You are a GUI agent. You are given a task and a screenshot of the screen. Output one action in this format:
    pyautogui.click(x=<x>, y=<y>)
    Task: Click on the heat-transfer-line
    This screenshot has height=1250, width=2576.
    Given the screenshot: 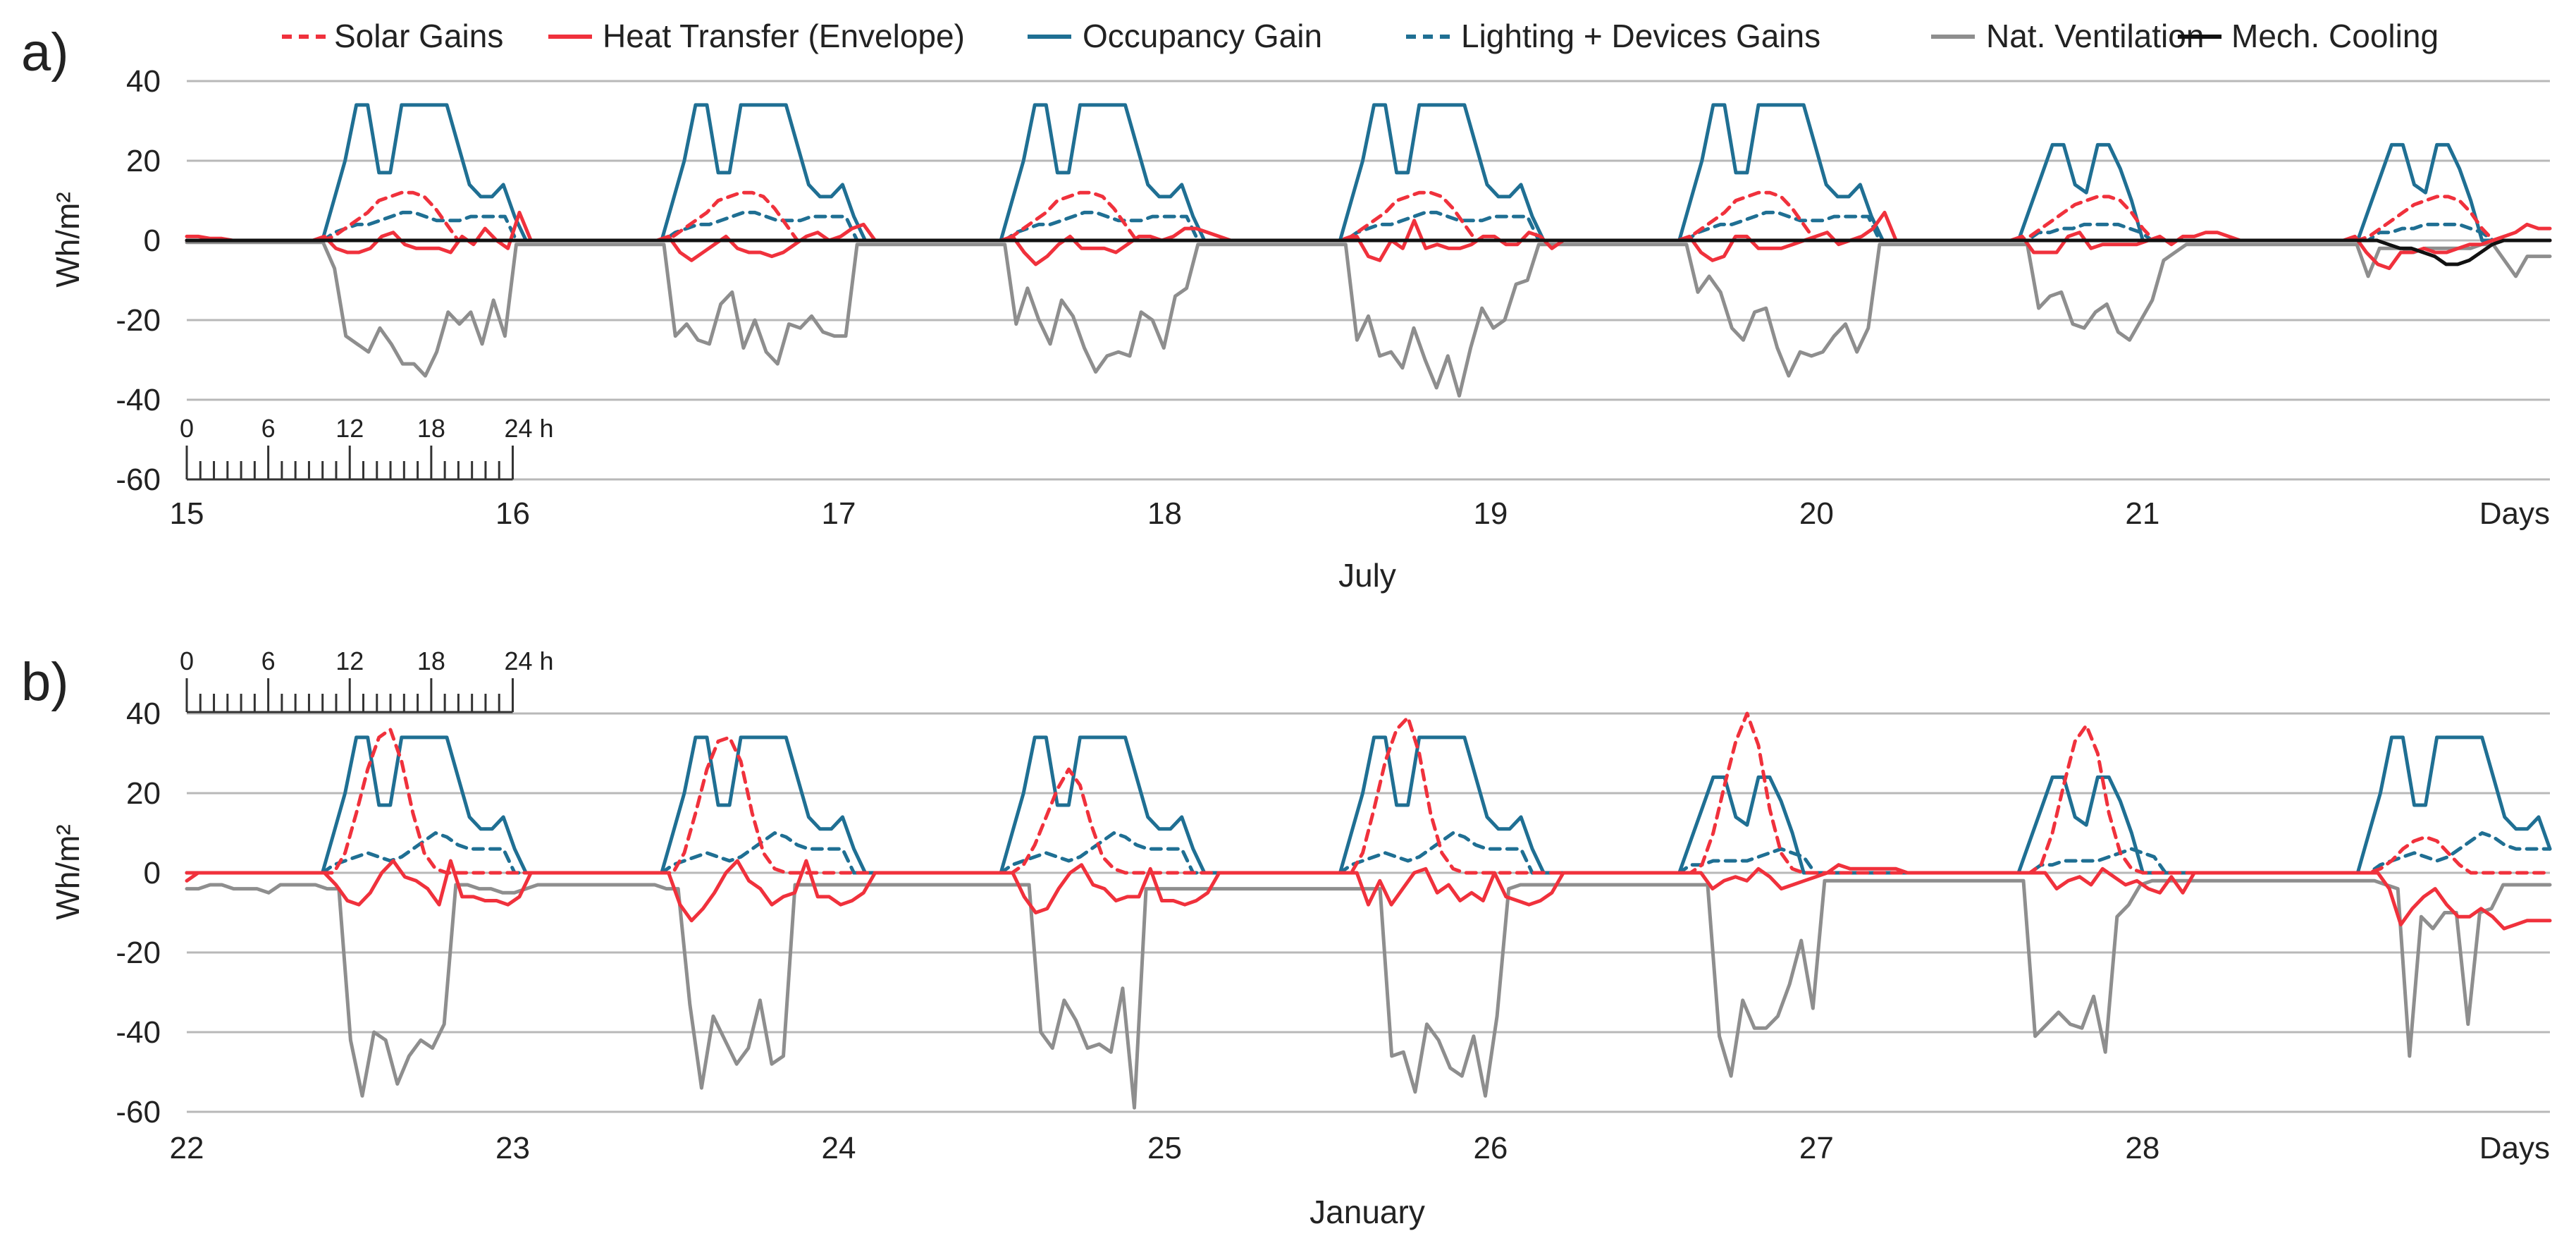 What is the action you would take?
    pyautogui.click(x=1368, y=895)
    